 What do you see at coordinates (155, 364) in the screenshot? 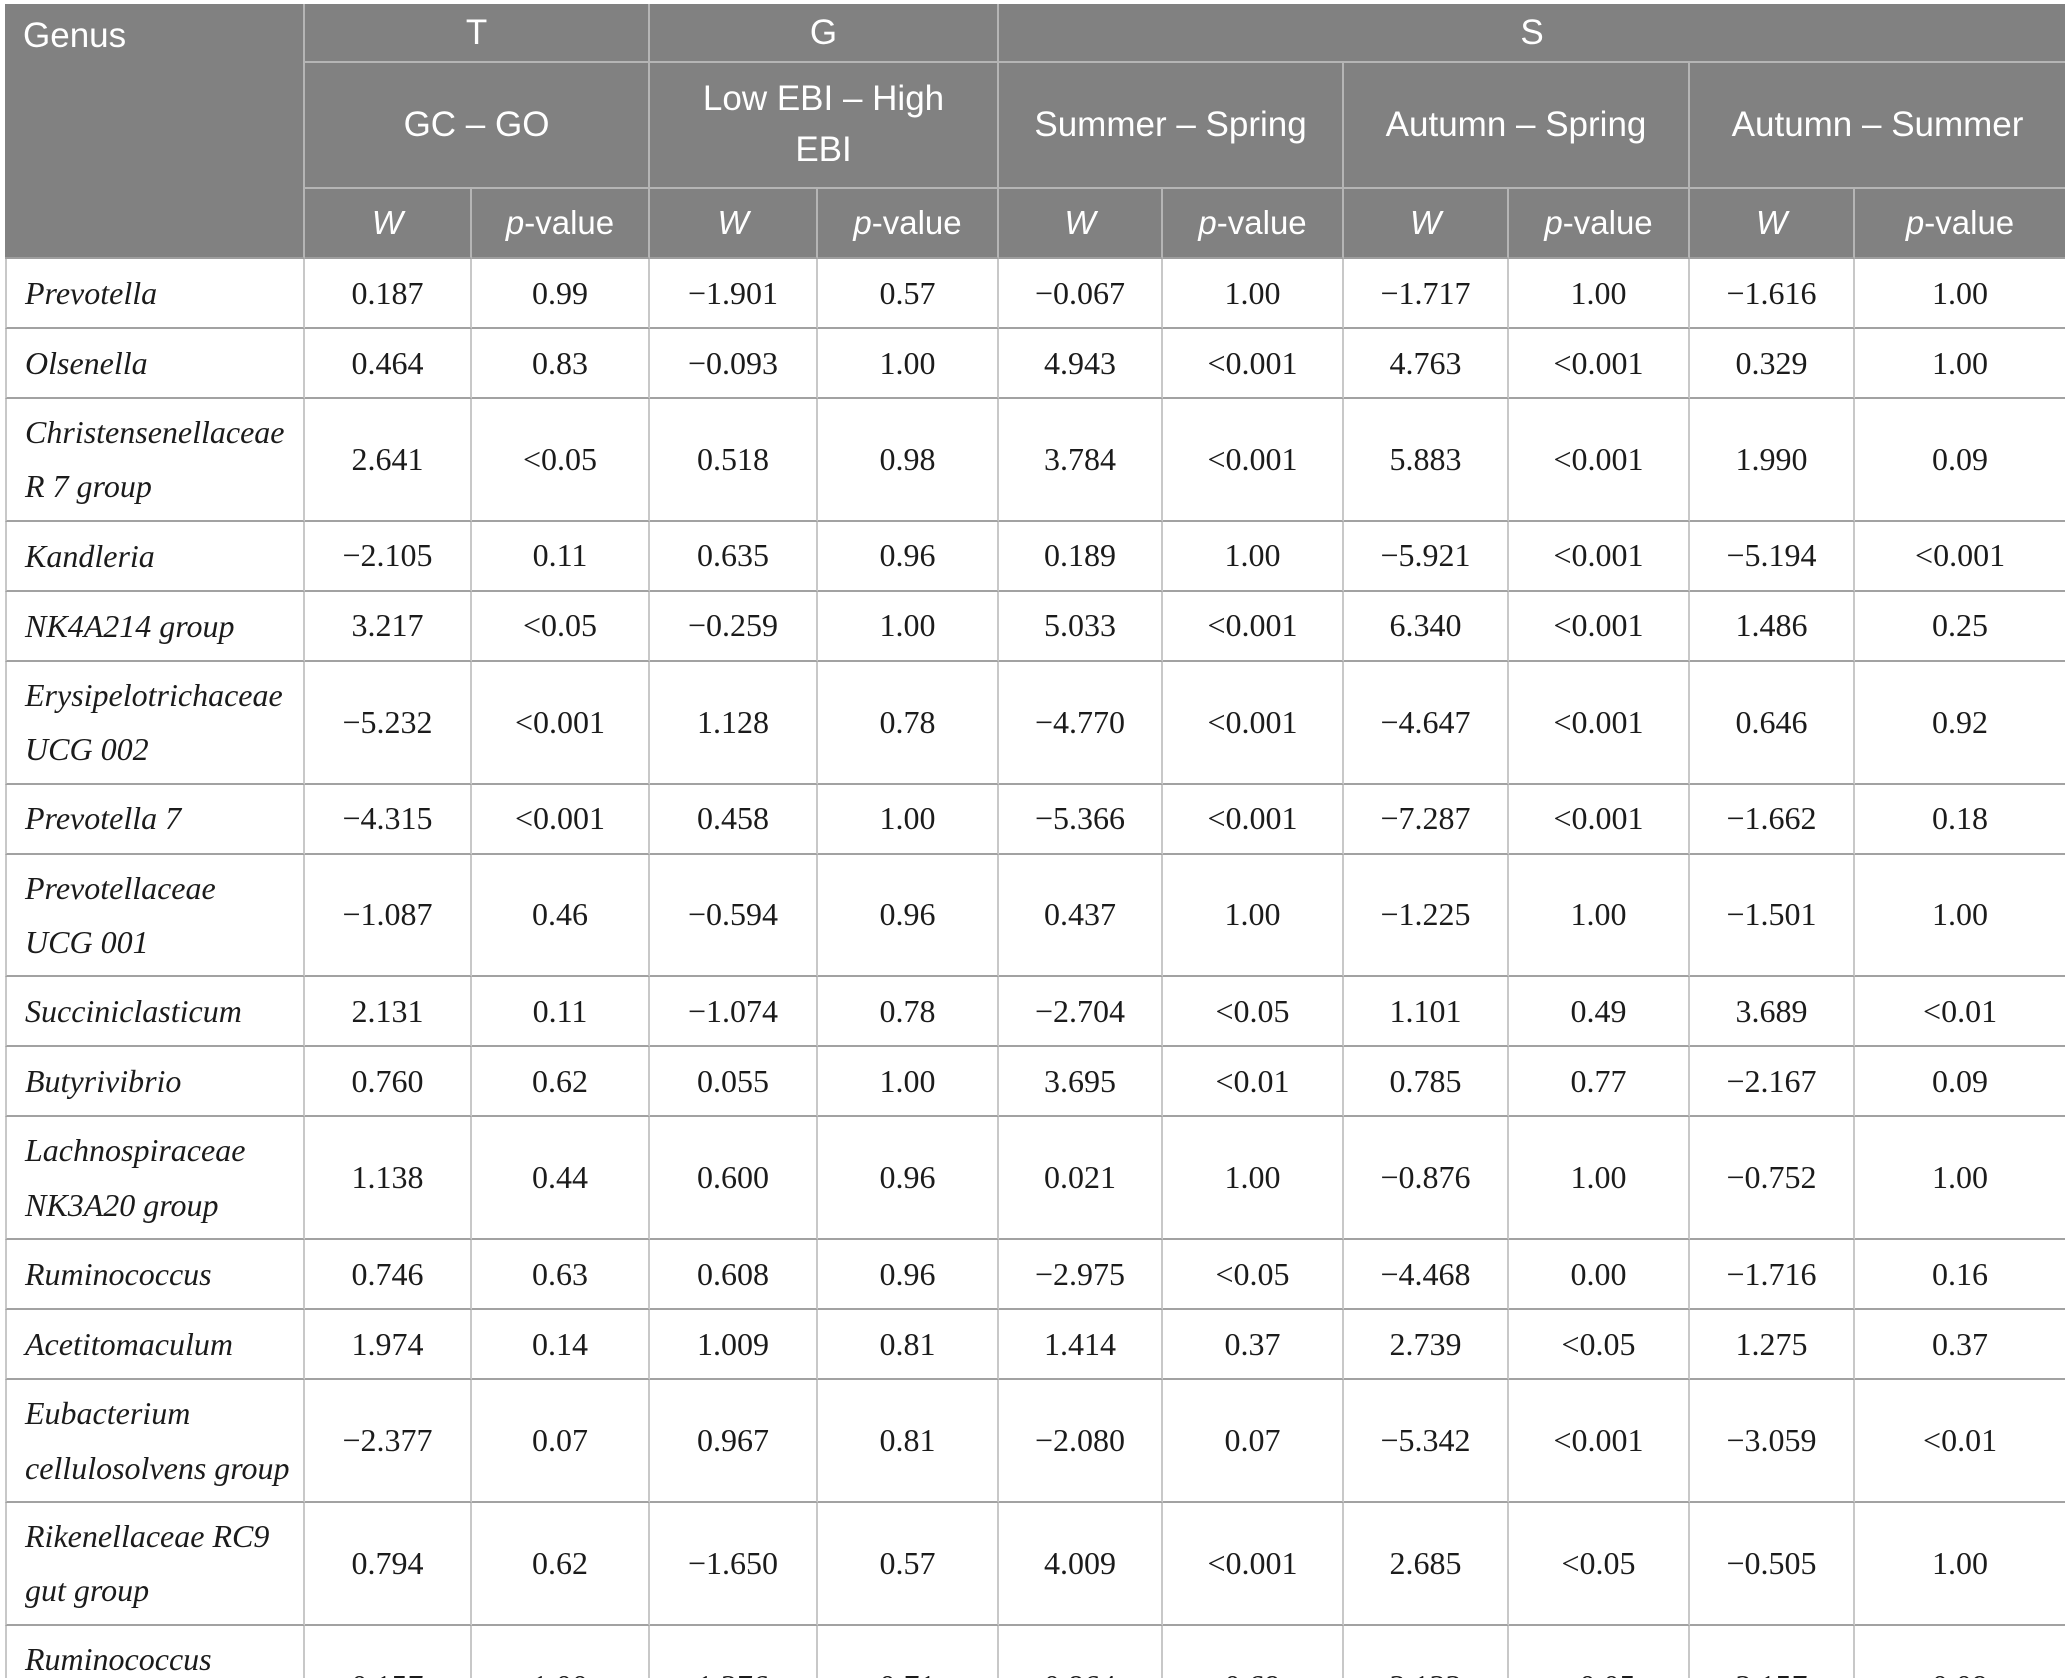
I see `genus-name: Olsenella` at bounding box center [155, 364].